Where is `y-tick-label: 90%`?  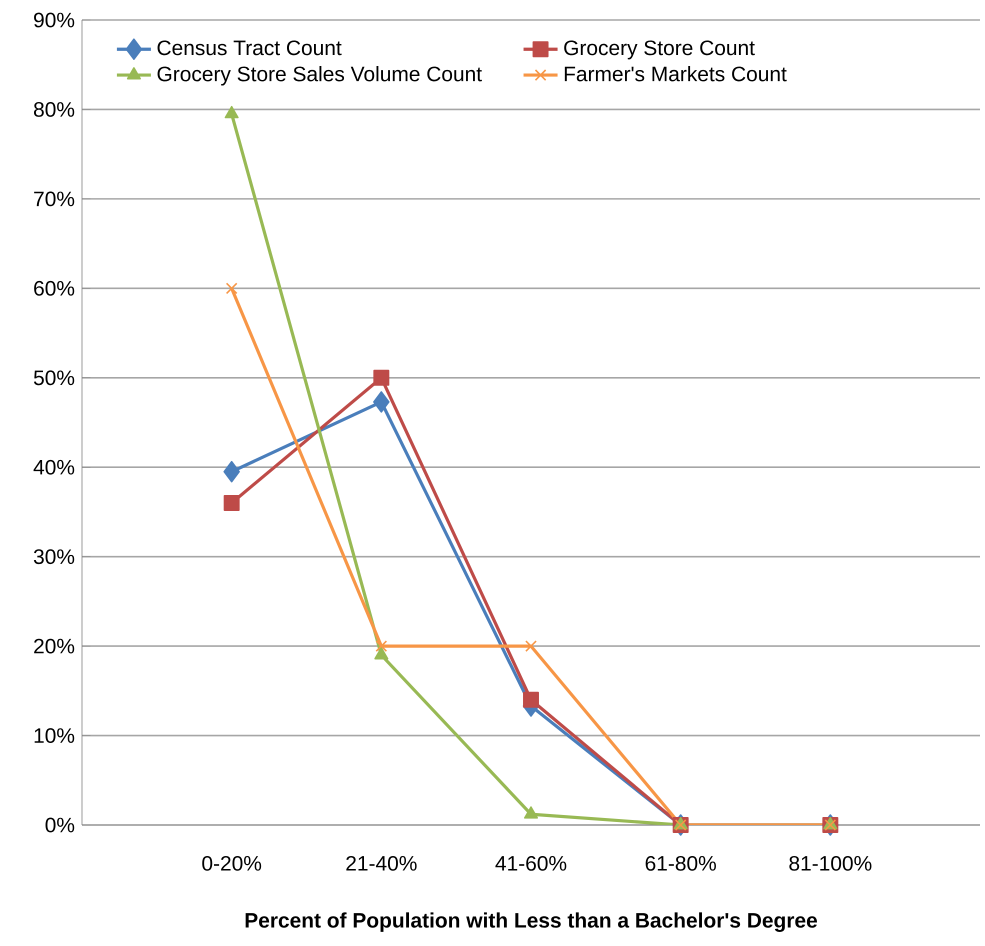 y-tick-label: 90% is located at coordinates (54, 20).